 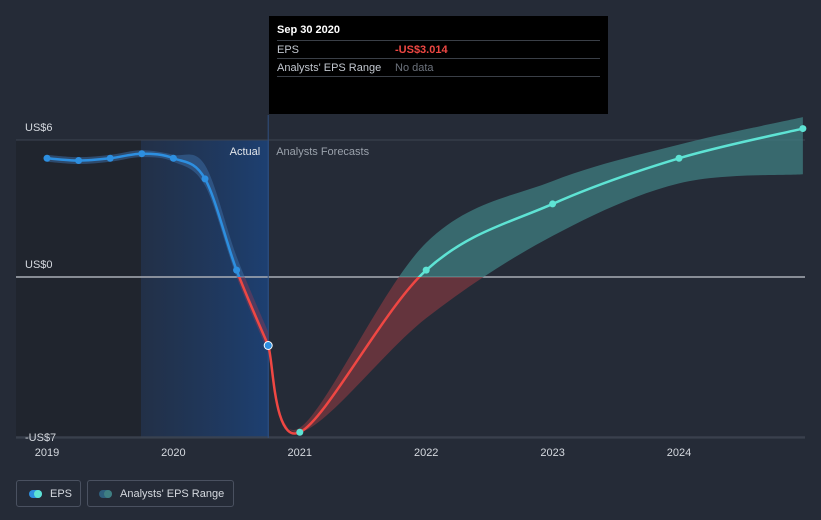 I want to click on range-legend-icon, so click(x=105, y=493).